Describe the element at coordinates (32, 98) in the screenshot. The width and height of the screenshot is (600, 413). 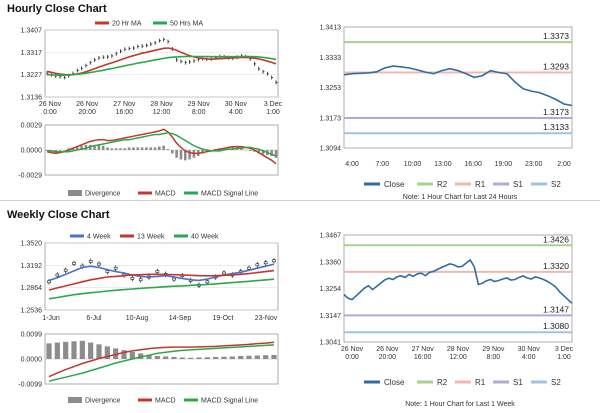
I see `hourly-price-y-tick: 1.3136` at that location.